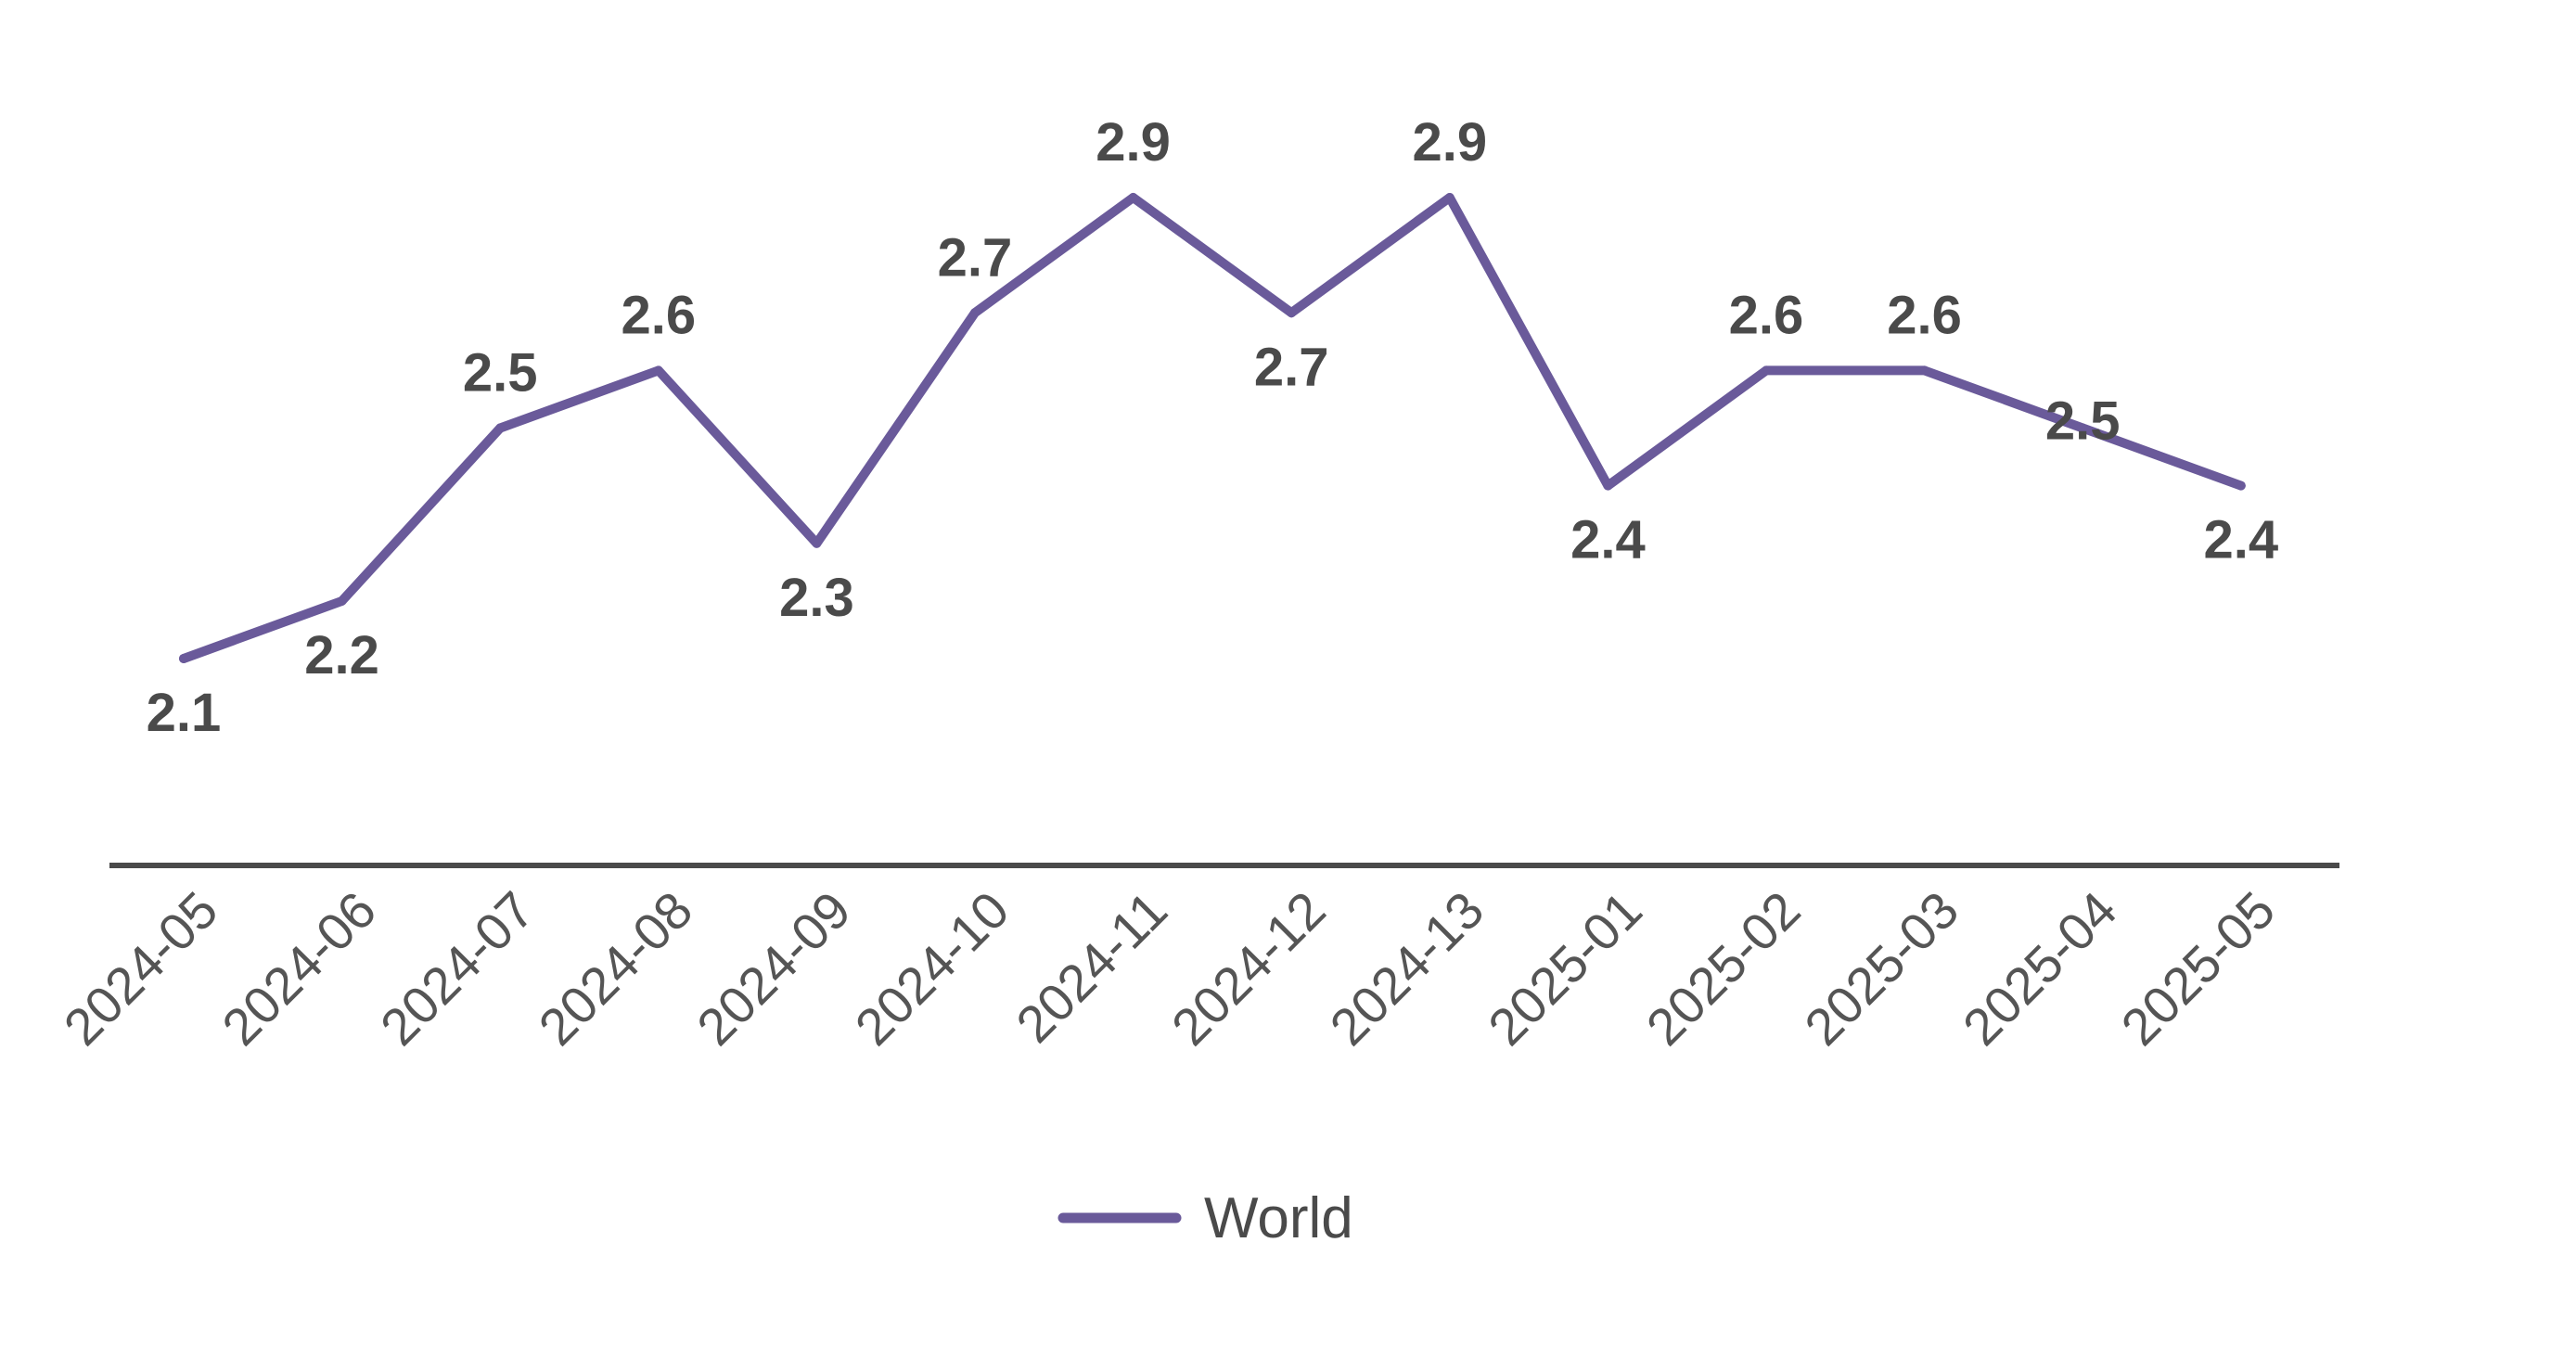  What do you see at coordinates (774, 968) in the screenshot?
I see `x-tick-label: 2024-09` at bounding box center [774, 968].